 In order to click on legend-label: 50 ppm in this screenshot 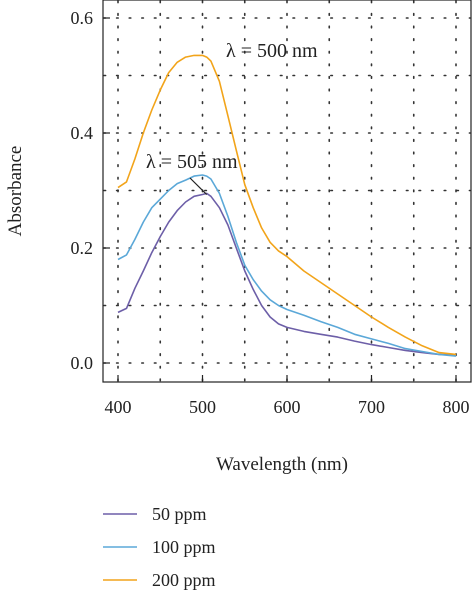, I will do `click(179, 514)`.